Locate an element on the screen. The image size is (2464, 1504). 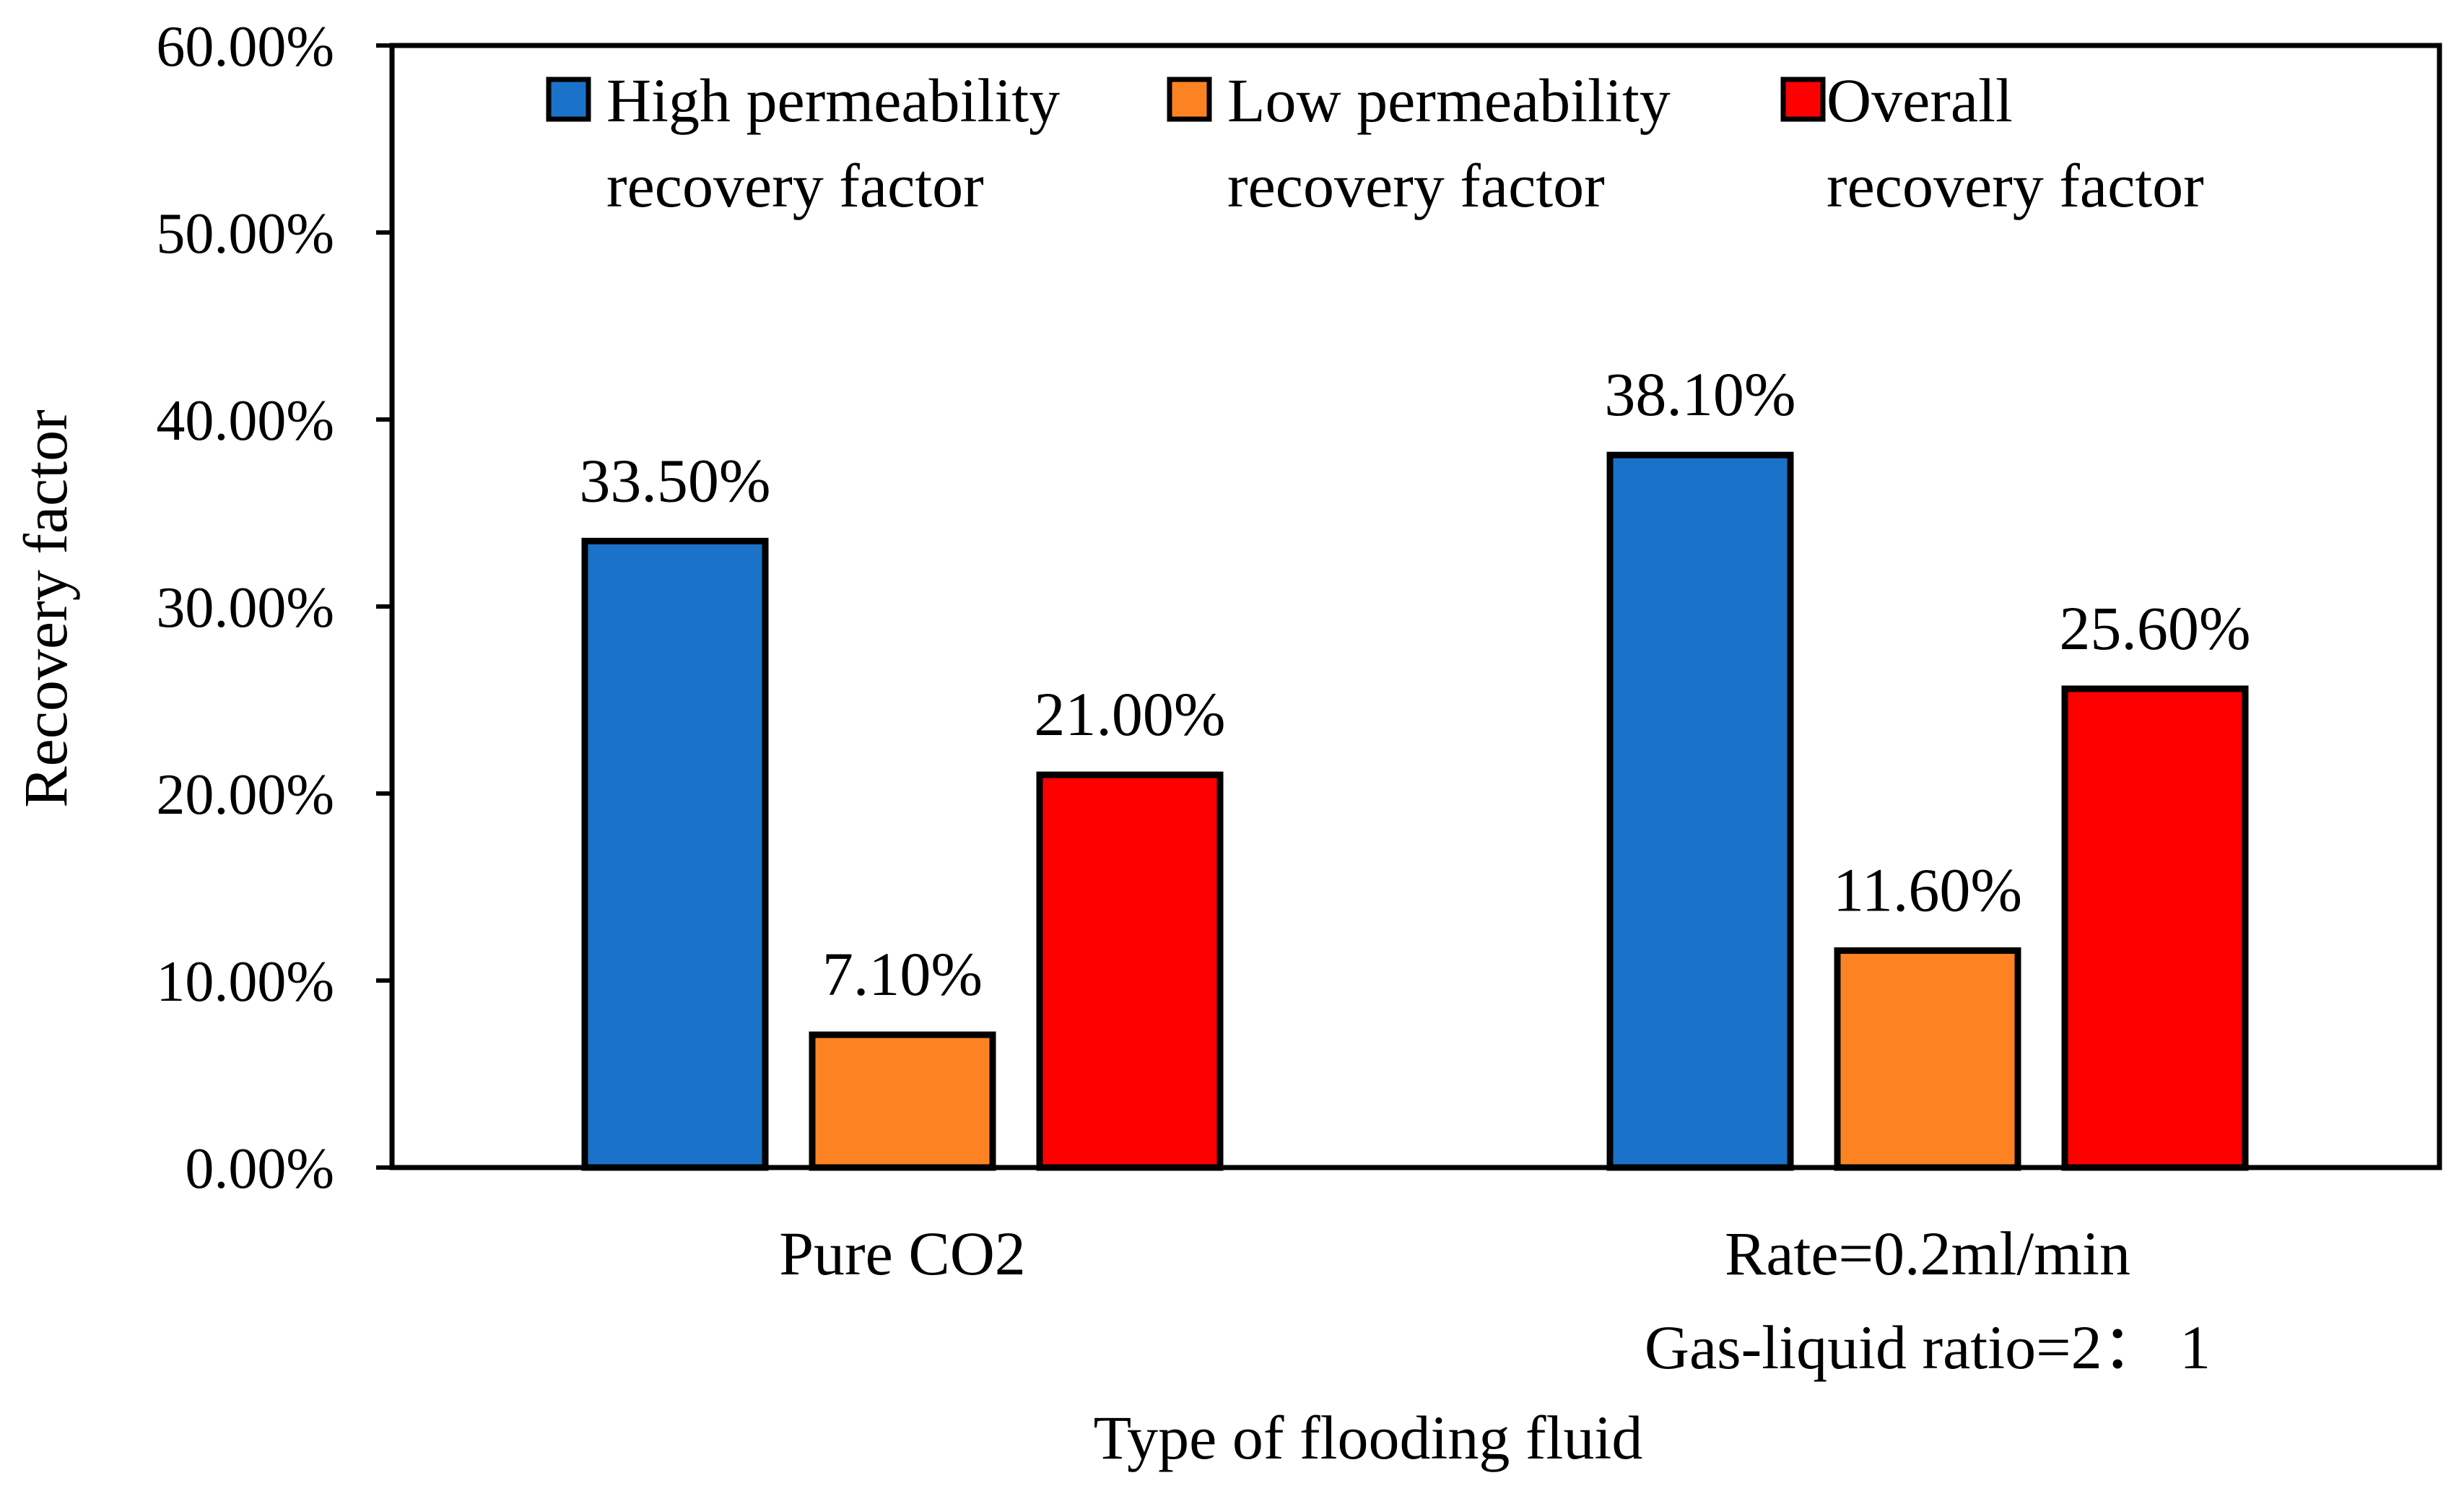
y-tick-label: 0.00% is located at coordinates (259, 1169).